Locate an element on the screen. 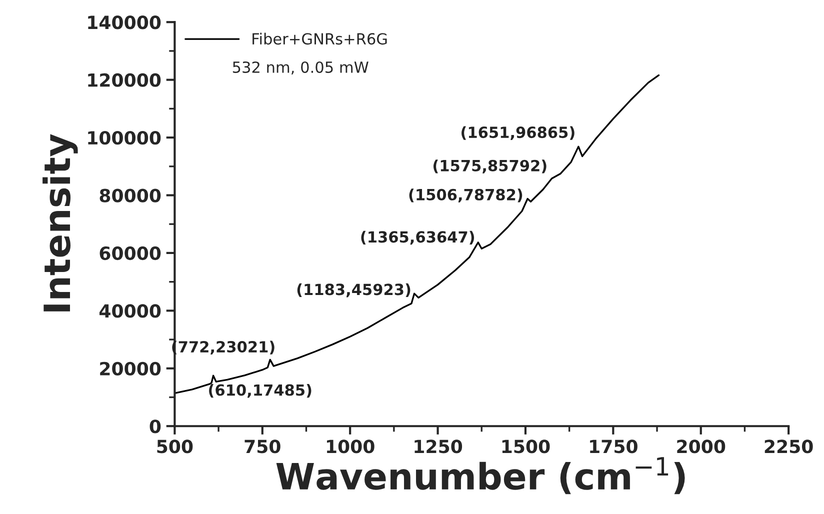 Image resolution: width=824 pixels, height=514 pixels. annotation: (1365,63647) is located at coordinates (417, 237).